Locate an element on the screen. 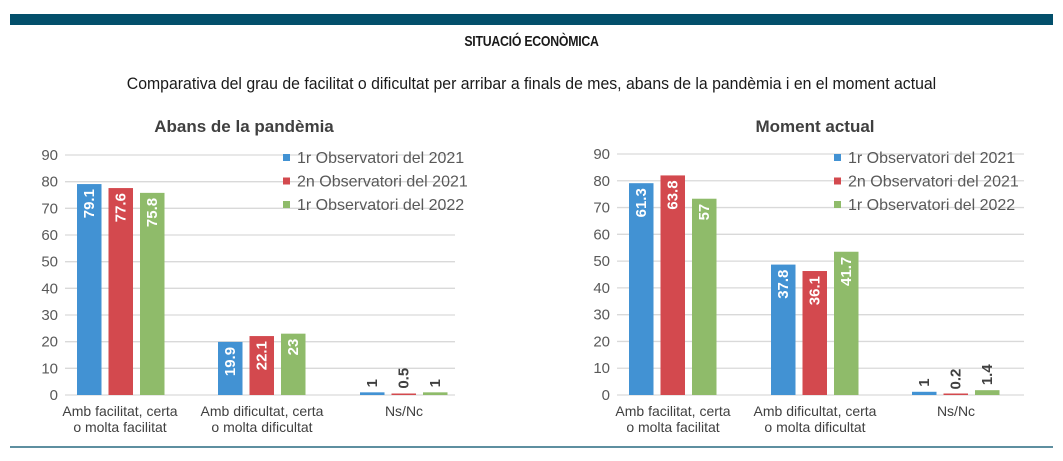  data-label: 0.5 is located at coordinates (404, 378).